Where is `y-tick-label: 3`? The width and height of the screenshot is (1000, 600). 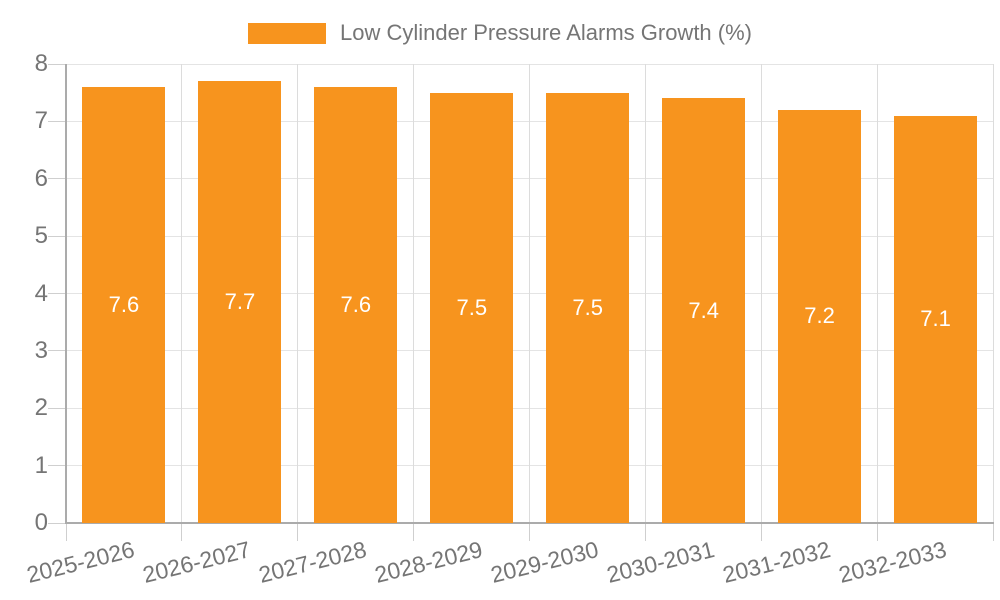 y-tick-label: 3 is located at coordinates (41, 350).